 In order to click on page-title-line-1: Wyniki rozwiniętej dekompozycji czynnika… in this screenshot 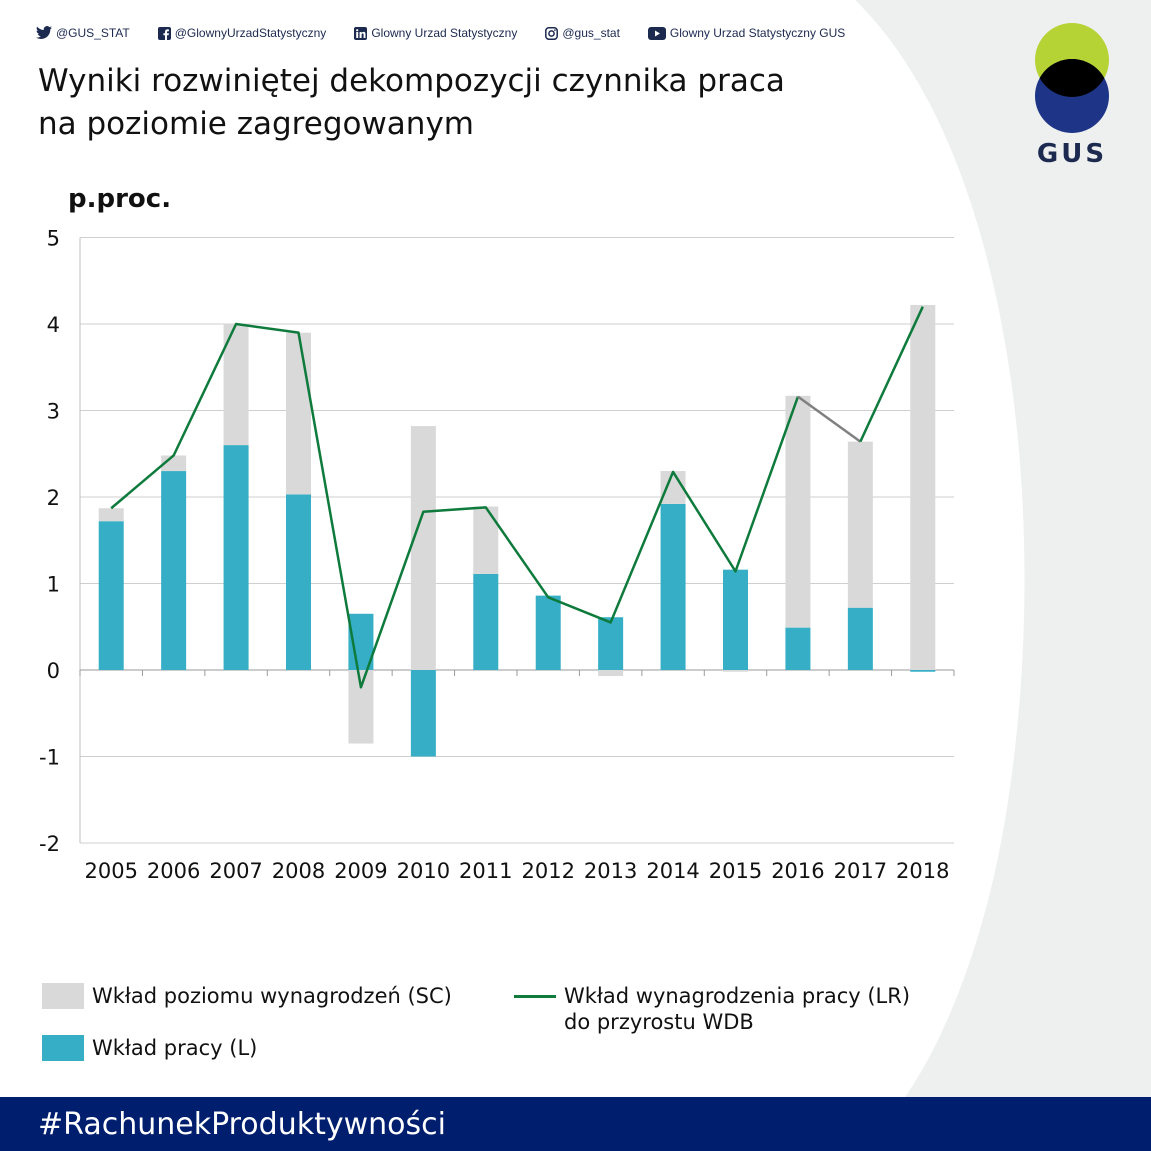, I will do `click(411, 81)`.